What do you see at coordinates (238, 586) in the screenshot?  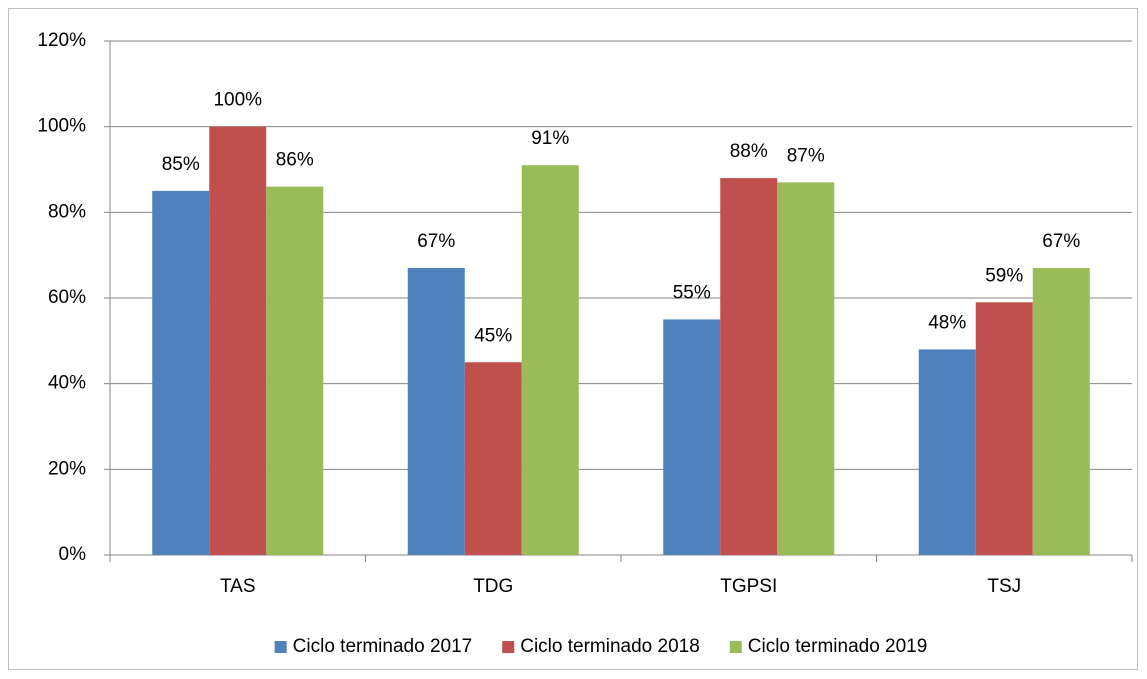 I see `x-tick-label: TAS` at bounding box center [238, 586].